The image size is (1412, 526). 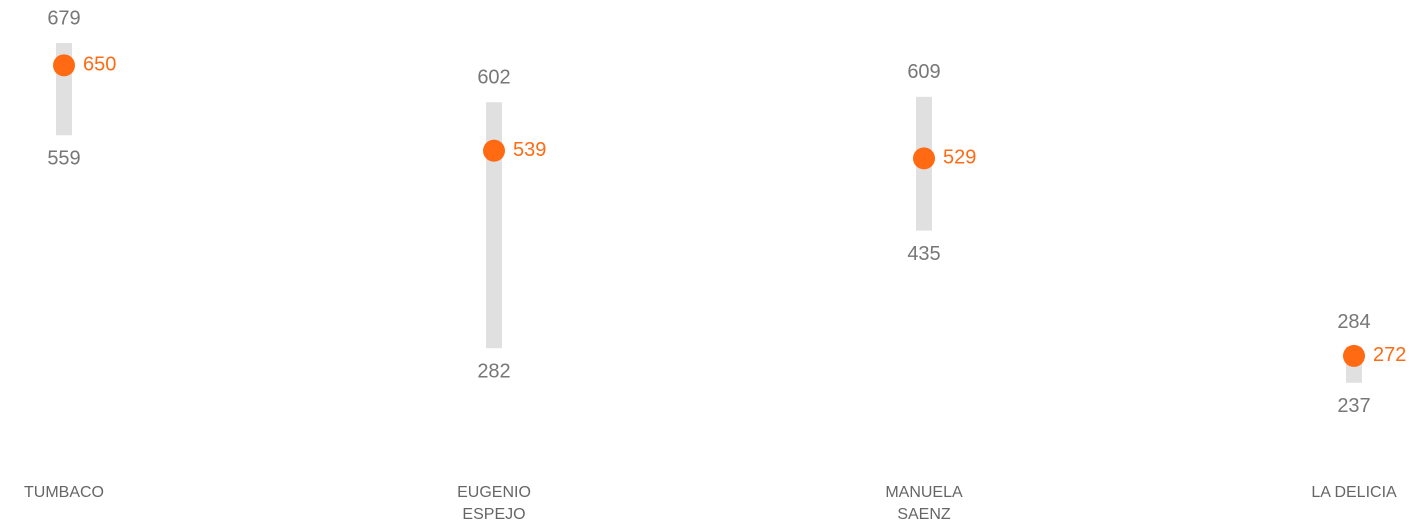 What do you see at coordinates (959, 158) in the screenshot?
I see `value-label: 529` at bounding box center [959, 158].